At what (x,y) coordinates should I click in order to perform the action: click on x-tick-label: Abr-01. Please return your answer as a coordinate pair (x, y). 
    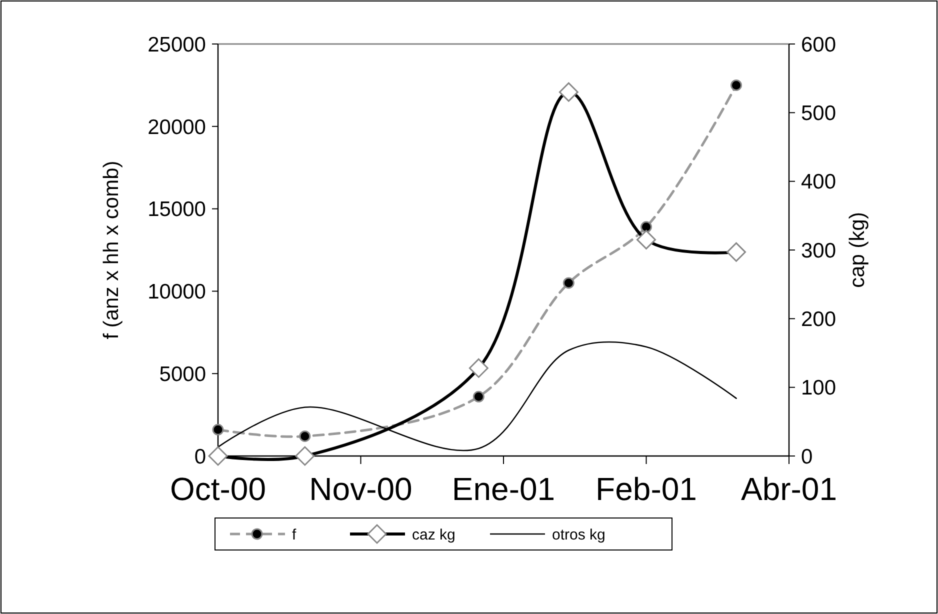
    Looking at the image, I should click on (789, 489).